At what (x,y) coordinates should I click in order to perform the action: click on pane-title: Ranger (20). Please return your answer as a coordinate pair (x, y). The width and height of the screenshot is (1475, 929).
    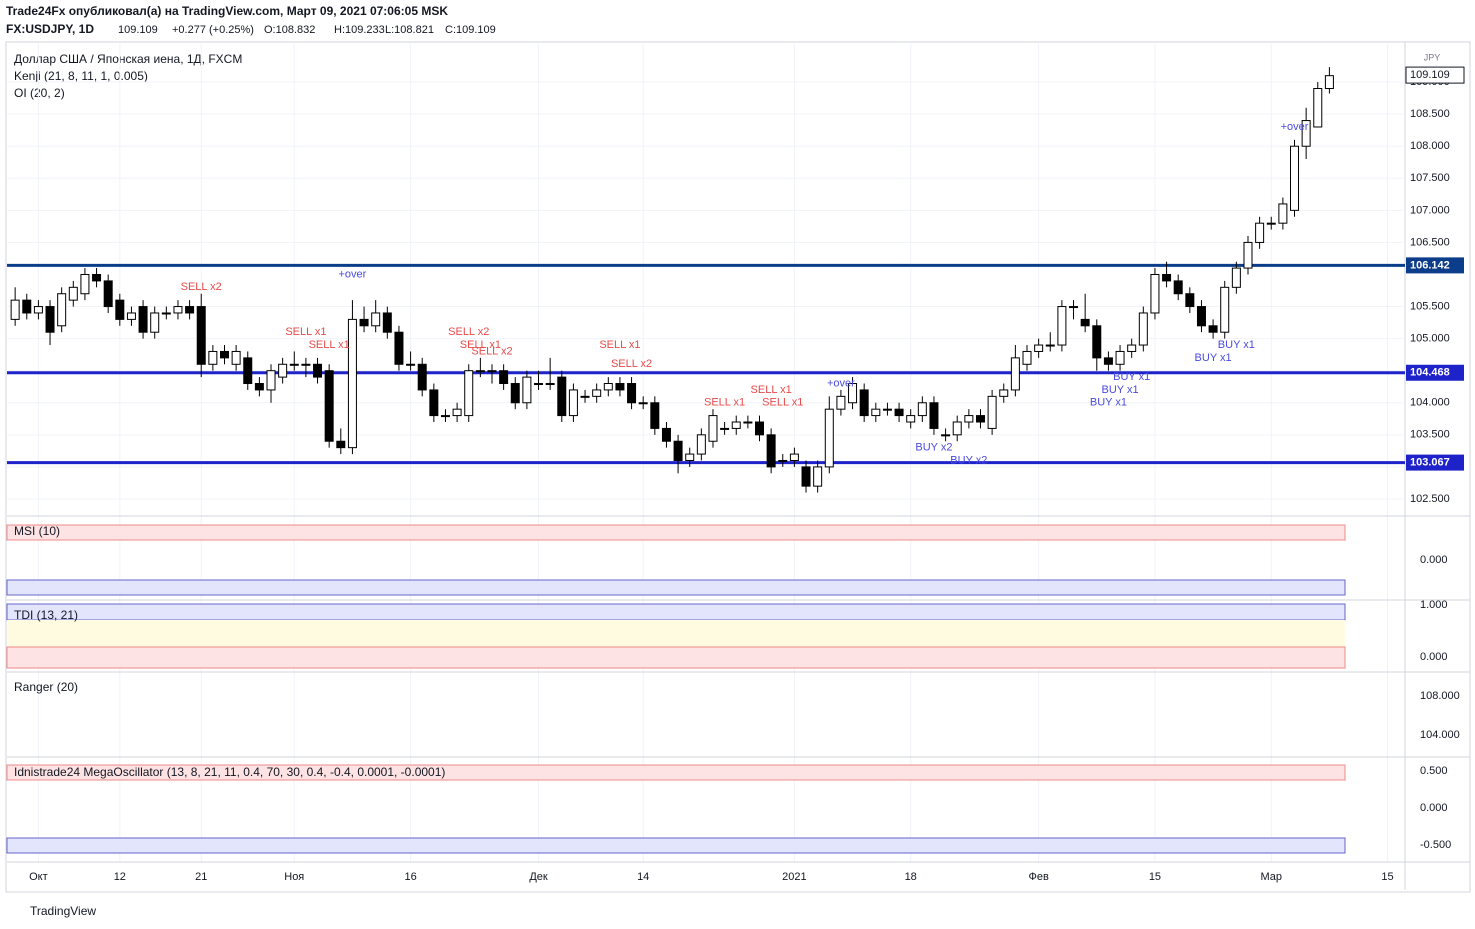
    Looking at the image, I should click on (46, 687).